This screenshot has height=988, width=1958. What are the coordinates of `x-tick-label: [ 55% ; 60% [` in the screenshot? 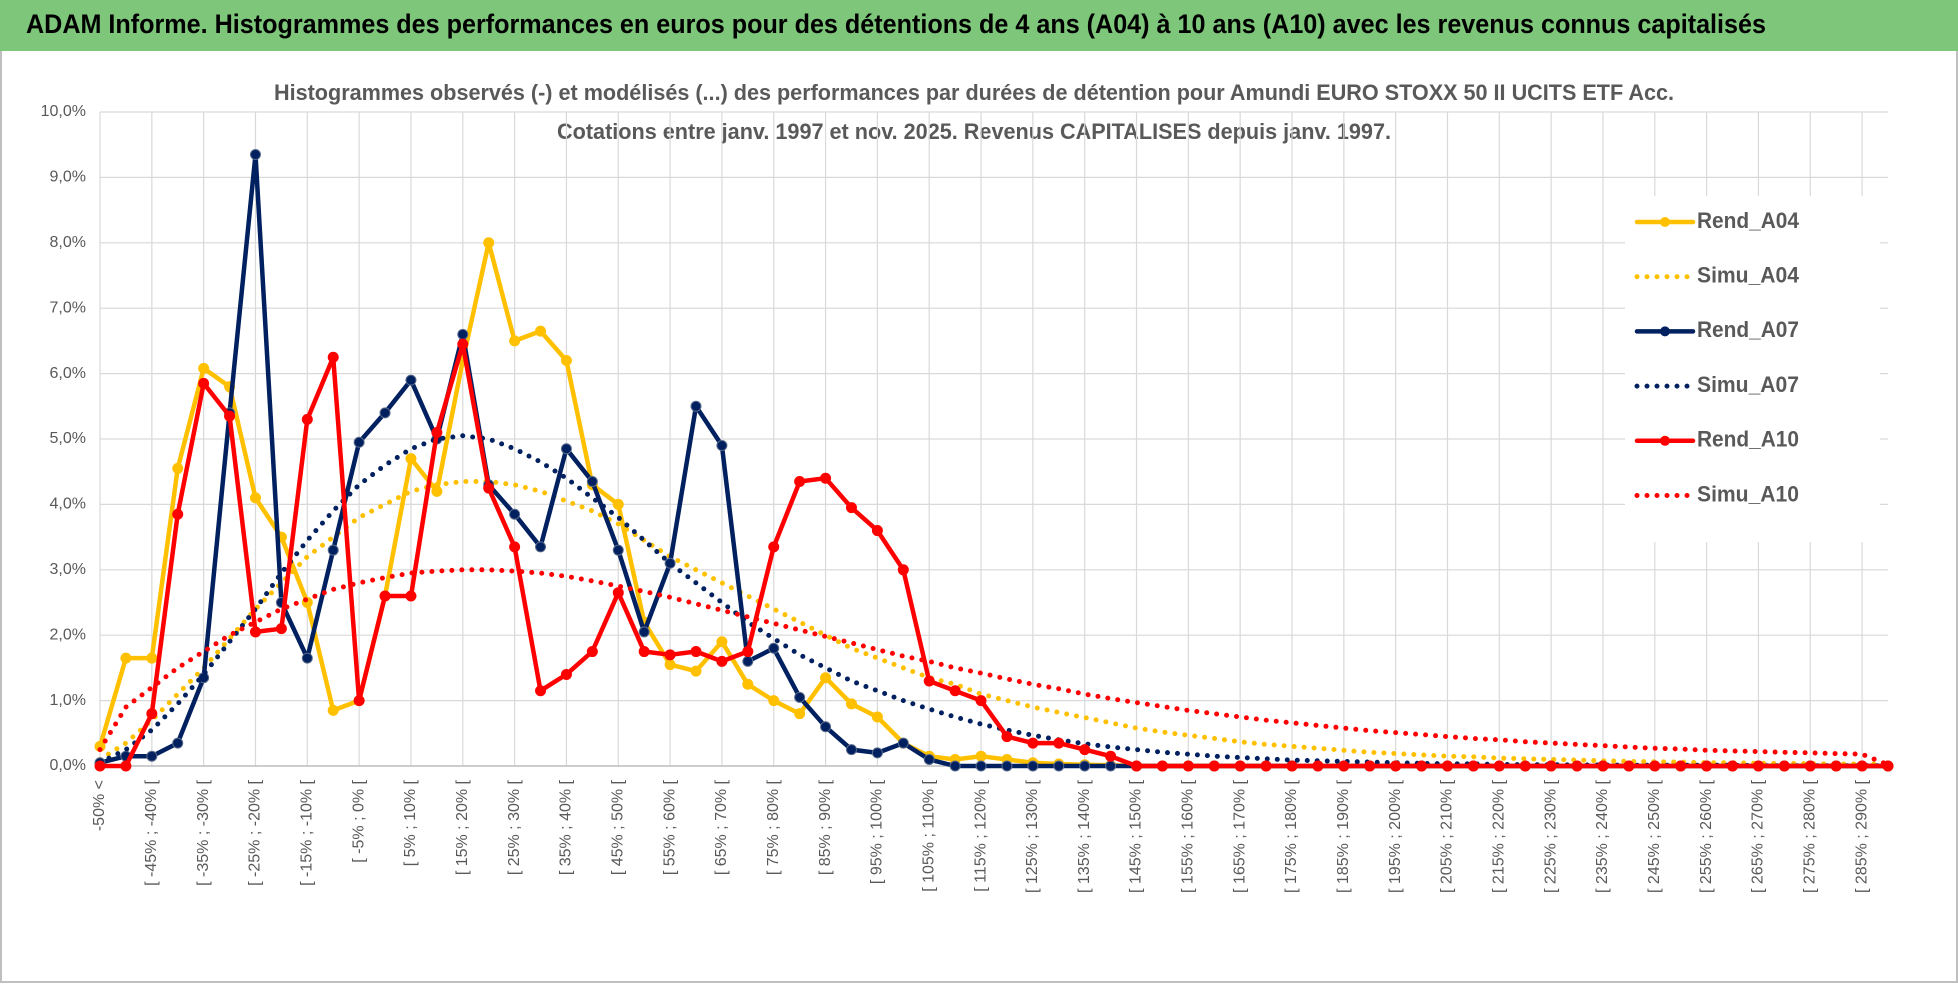 It's located at (669, 827).